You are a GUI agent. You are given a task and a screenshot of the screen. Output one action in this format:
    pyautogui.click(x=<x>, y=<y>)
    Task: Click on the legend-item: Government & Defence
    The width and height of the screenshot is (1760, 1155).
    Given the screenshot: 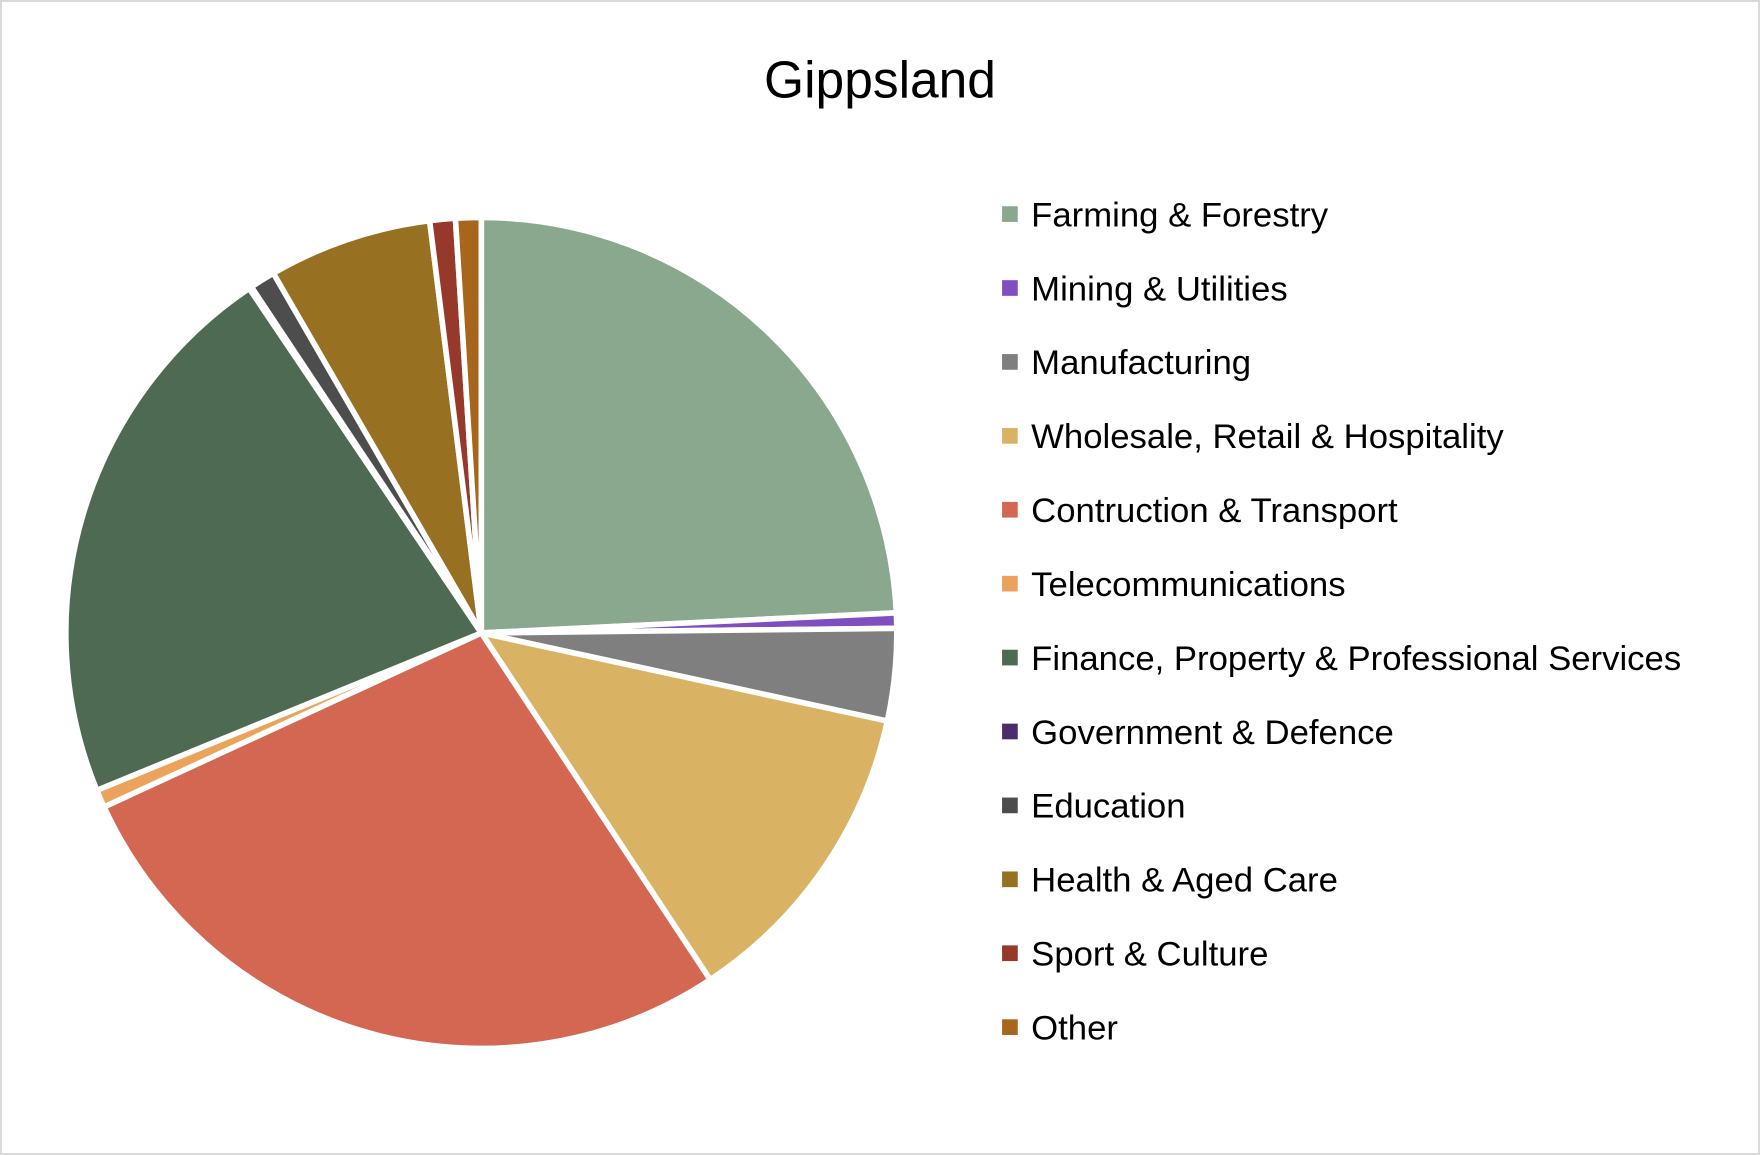 What is the action you would take?
    pyautogui.click(x=1198, y=733)
    